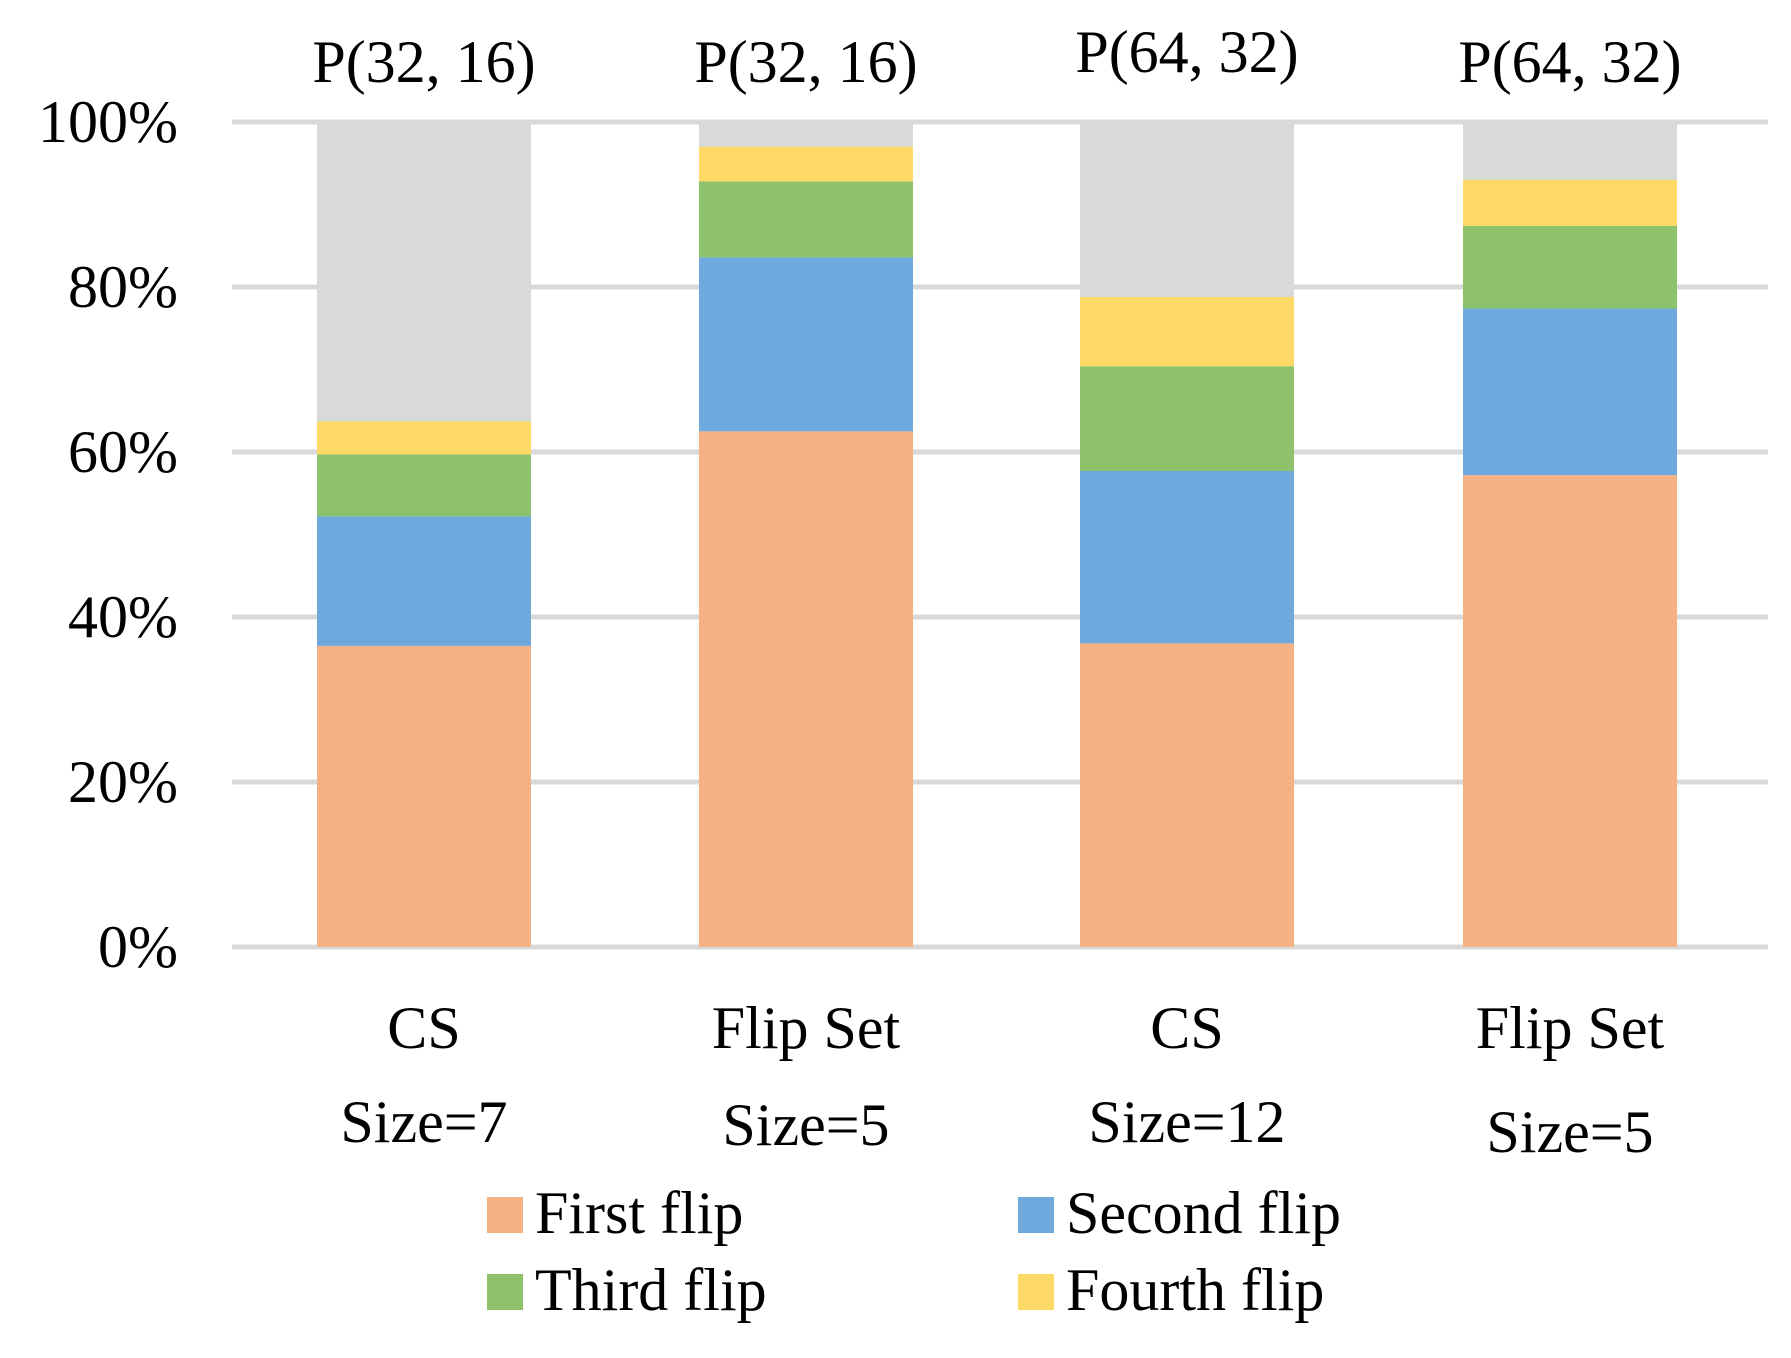 This screenshot has height=1358, width=1791. Describe the element at coordinates (1203, 1213) in the screenshot. I see `legend-label: Second flip` at that location.